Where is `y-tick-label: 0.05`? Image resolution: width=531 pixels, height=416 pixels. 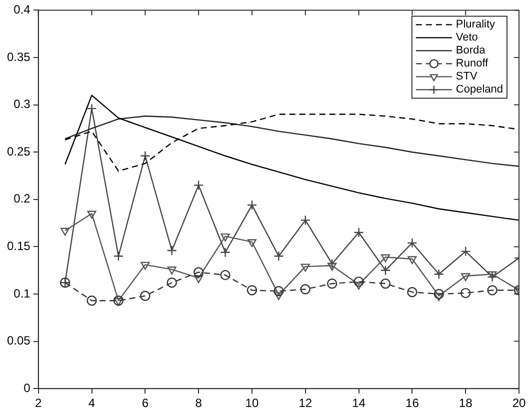 y-tick-label: 0.05 is located at coordinates (18, 341).